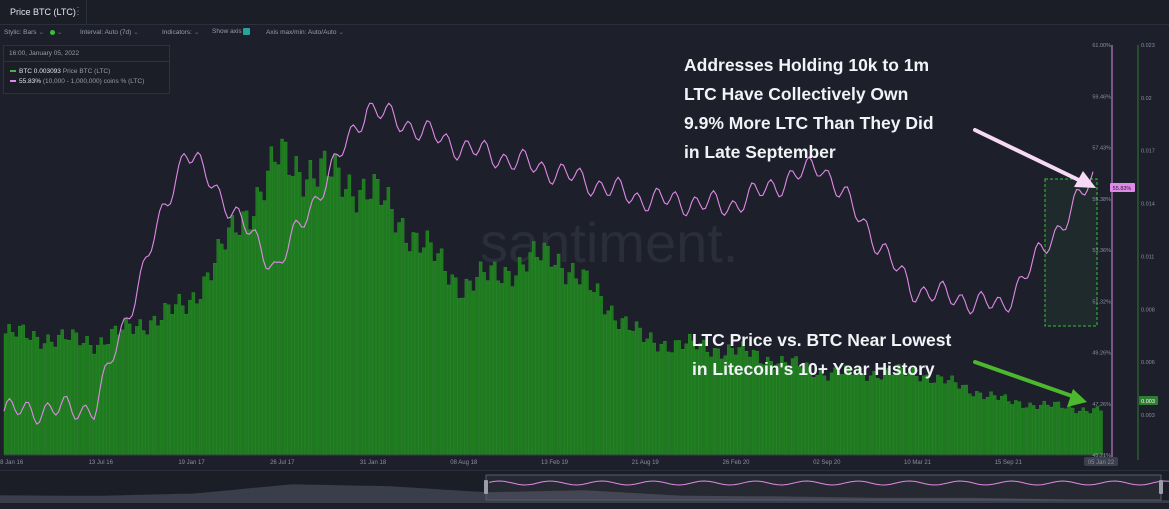  What do you see at coordinates (247, 31) in the screenshot?
I see `checkbox-icon` at bounding box center [247, 31].